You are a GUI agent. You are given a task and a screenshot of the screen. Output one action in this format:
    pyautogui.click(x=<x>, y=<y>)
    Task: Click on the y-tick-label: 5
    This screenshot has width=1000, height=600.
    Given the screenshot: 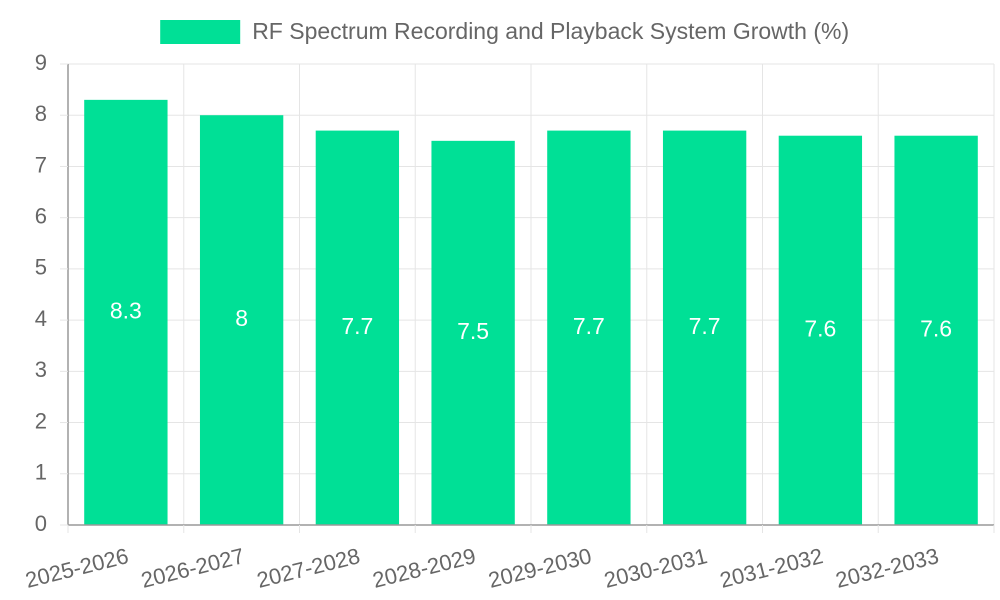 What is the action you would take?
    pyautogui.click(x=41, y=267)
    